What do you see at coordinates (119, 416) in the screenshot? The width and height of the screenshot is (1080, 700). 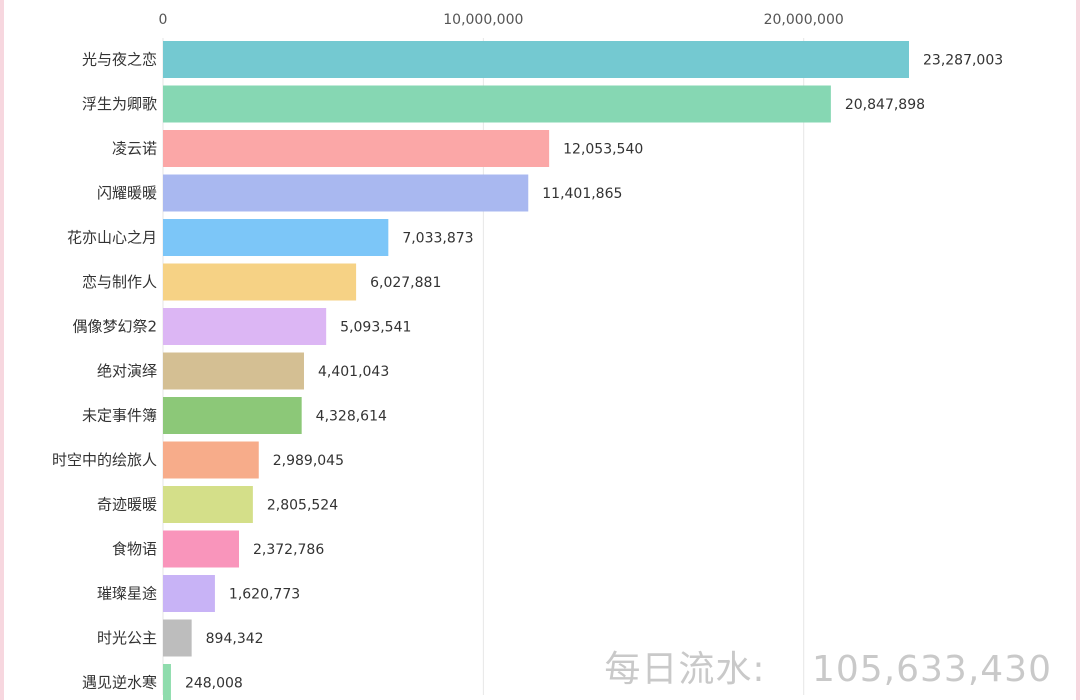 I see `category-label: 未定事件簿` at bounding box center [119, 416].